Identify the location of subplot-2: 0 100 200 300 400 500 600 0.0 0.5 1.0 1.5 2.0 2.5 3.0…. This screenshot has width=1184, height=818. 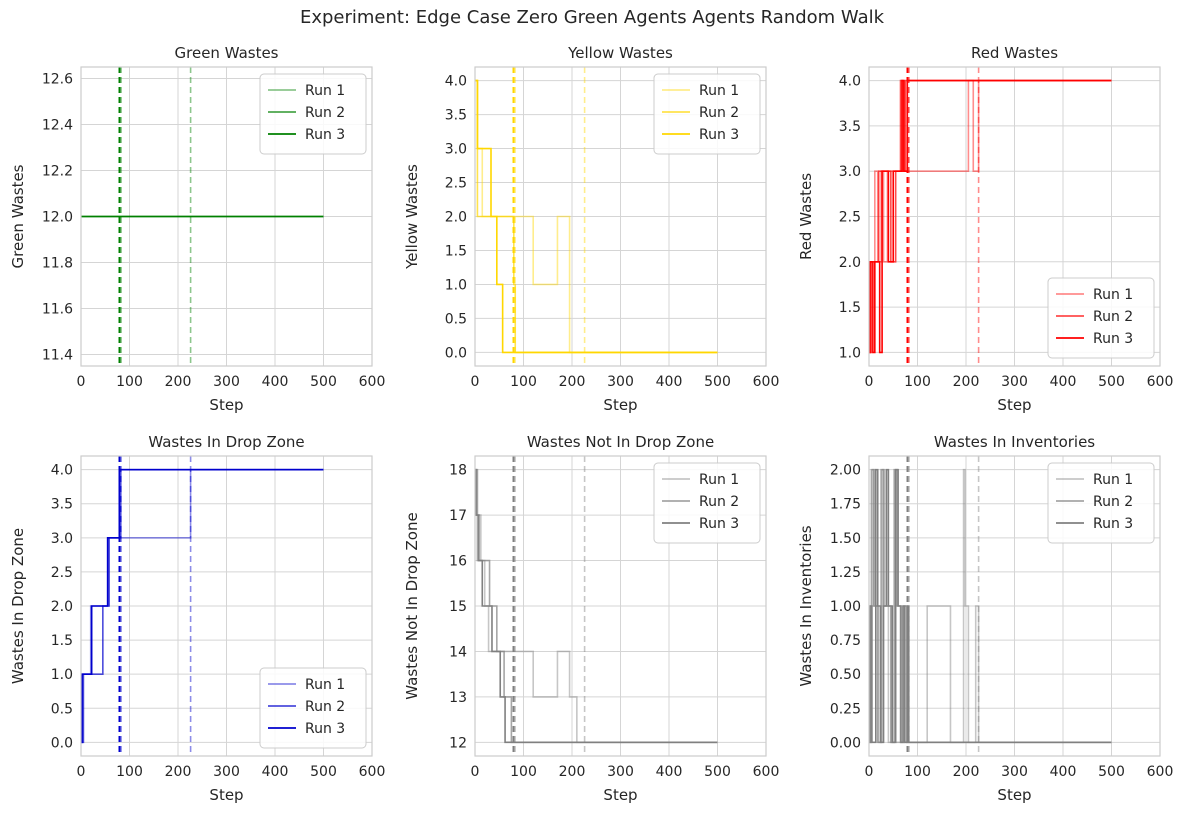
(591, 229).